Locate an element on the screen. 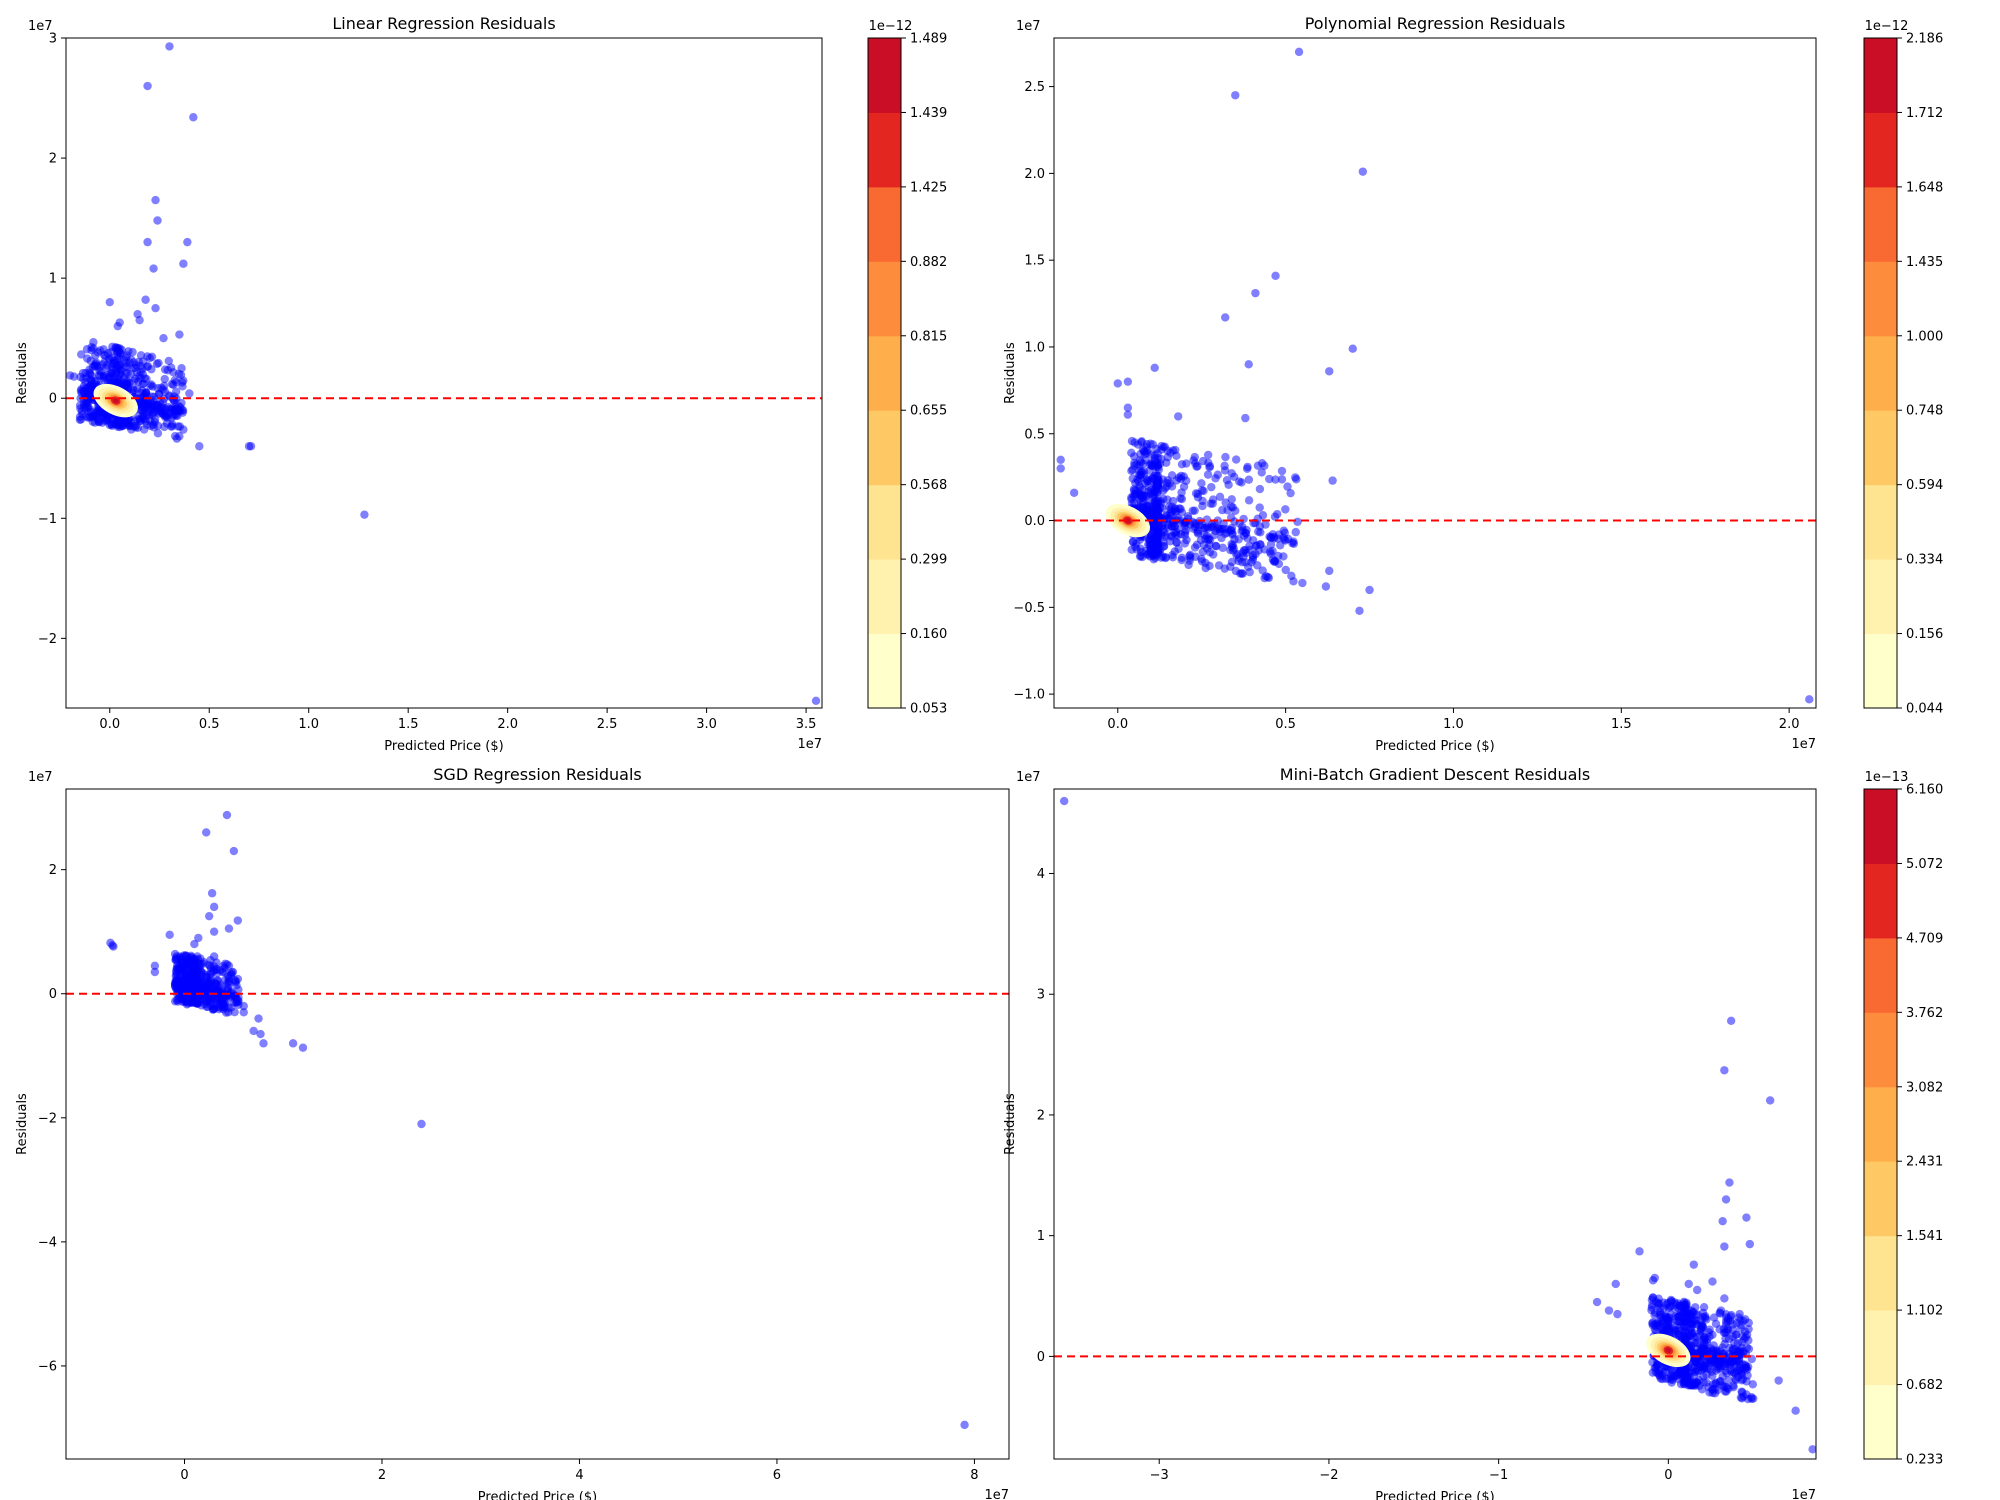  x-tick-label: 2.5 is located at coordinates (607, 724).